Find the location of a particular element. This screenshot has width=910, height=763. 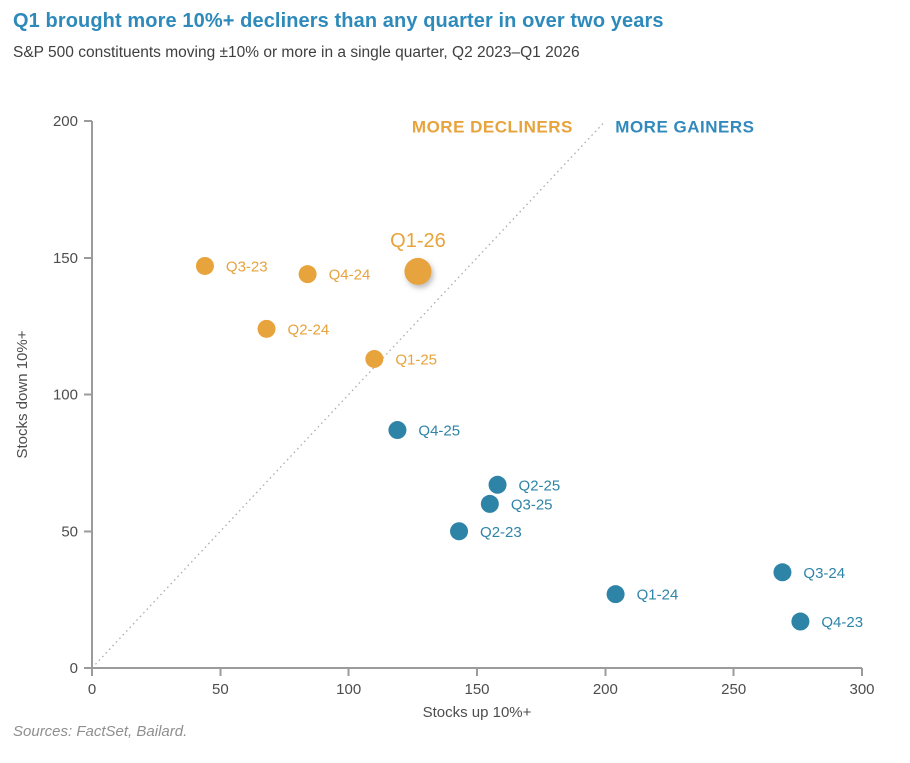

annotation-more-gainers: MORE GAINERS is located at coordinates (684, 126).